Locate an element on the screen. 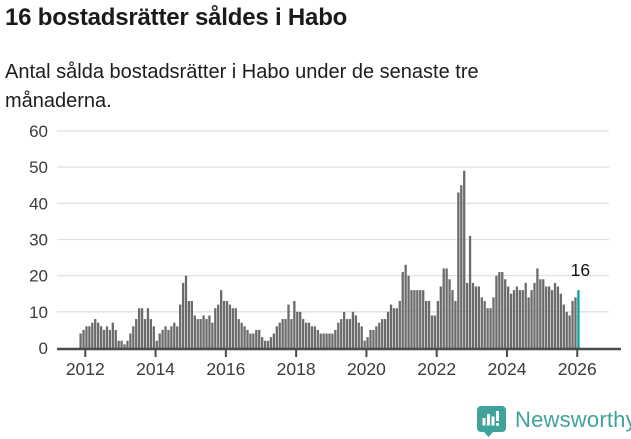 This screenshot has width=631, height=439. last-value-label: 16 is located at coordinates (580, 270).